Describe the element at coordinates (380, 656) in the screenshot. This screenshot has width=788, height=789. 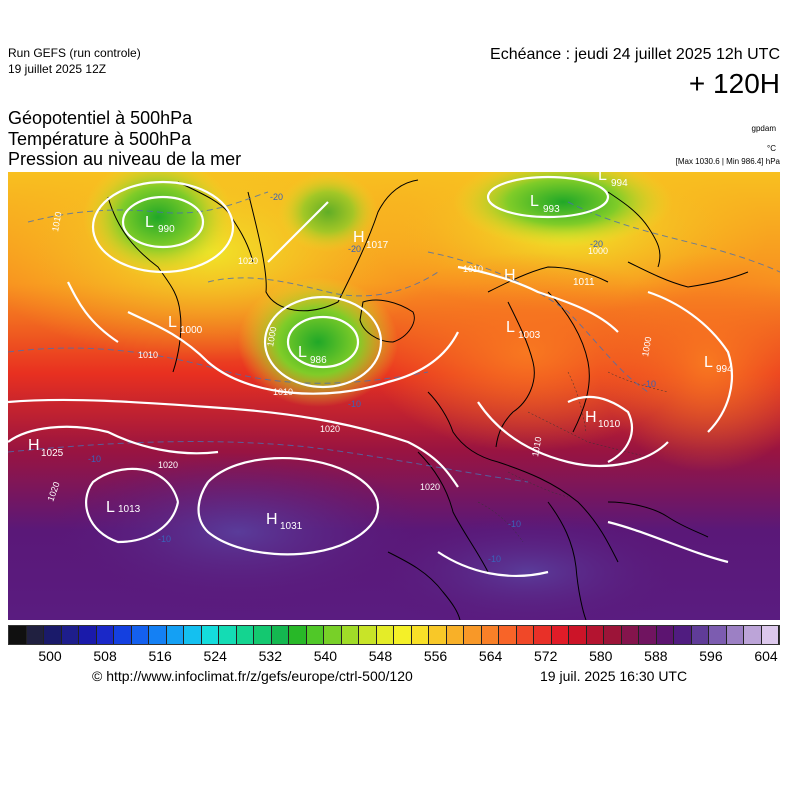
I see `color-scale-label: 548` at that location.